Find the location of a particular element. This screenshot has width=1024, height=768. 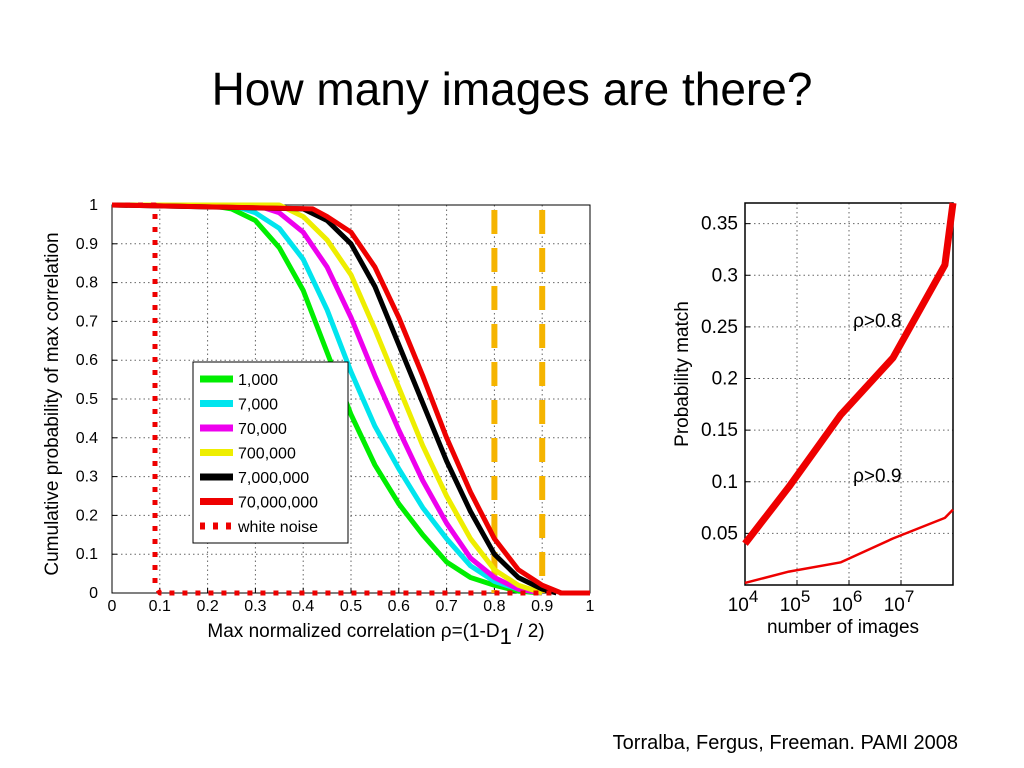

right-y-tick-label: 0.3 is located at coordinates (725, 275).